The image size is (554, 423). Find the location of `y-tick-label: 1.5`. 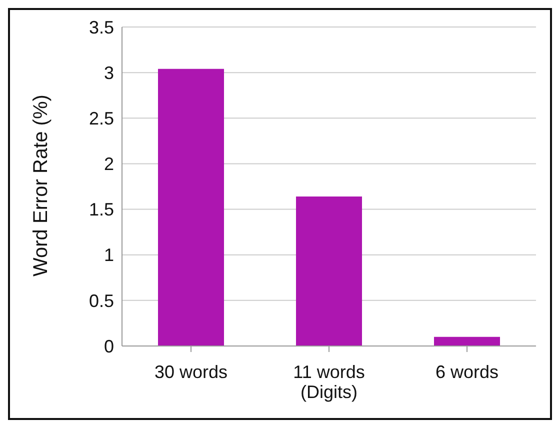

y-tick-label: 1.5 is located at coordinates (101, 210).